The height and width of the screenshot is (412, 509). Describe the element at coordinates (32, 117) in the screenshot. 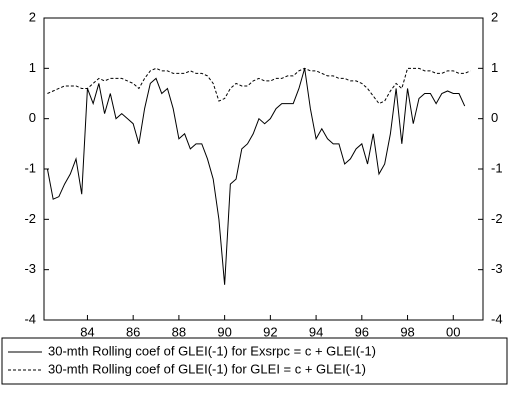

I see `y-tick-label: 0` at that location.